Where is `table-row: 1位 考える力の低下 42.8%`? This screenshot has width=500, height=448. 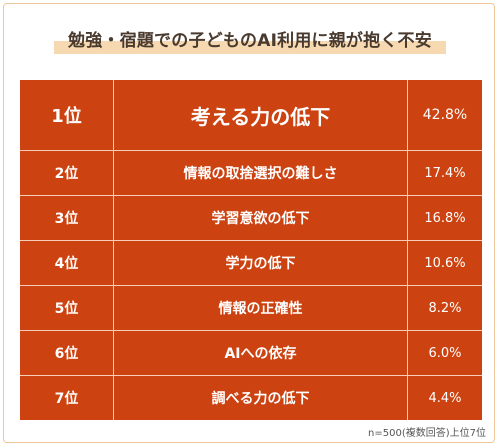 table-row: 1位 考える力の低下 42.8% is located at coordinates (251, 115).